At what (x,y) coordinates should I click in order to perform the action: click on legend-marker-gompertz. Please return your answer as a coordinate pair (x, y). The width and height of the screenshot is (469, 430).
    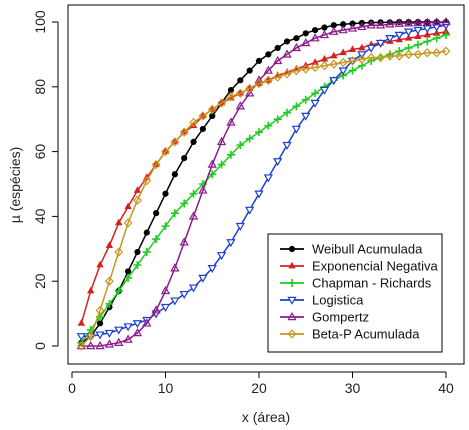
    Looking at the image, I should click on (292, 316).